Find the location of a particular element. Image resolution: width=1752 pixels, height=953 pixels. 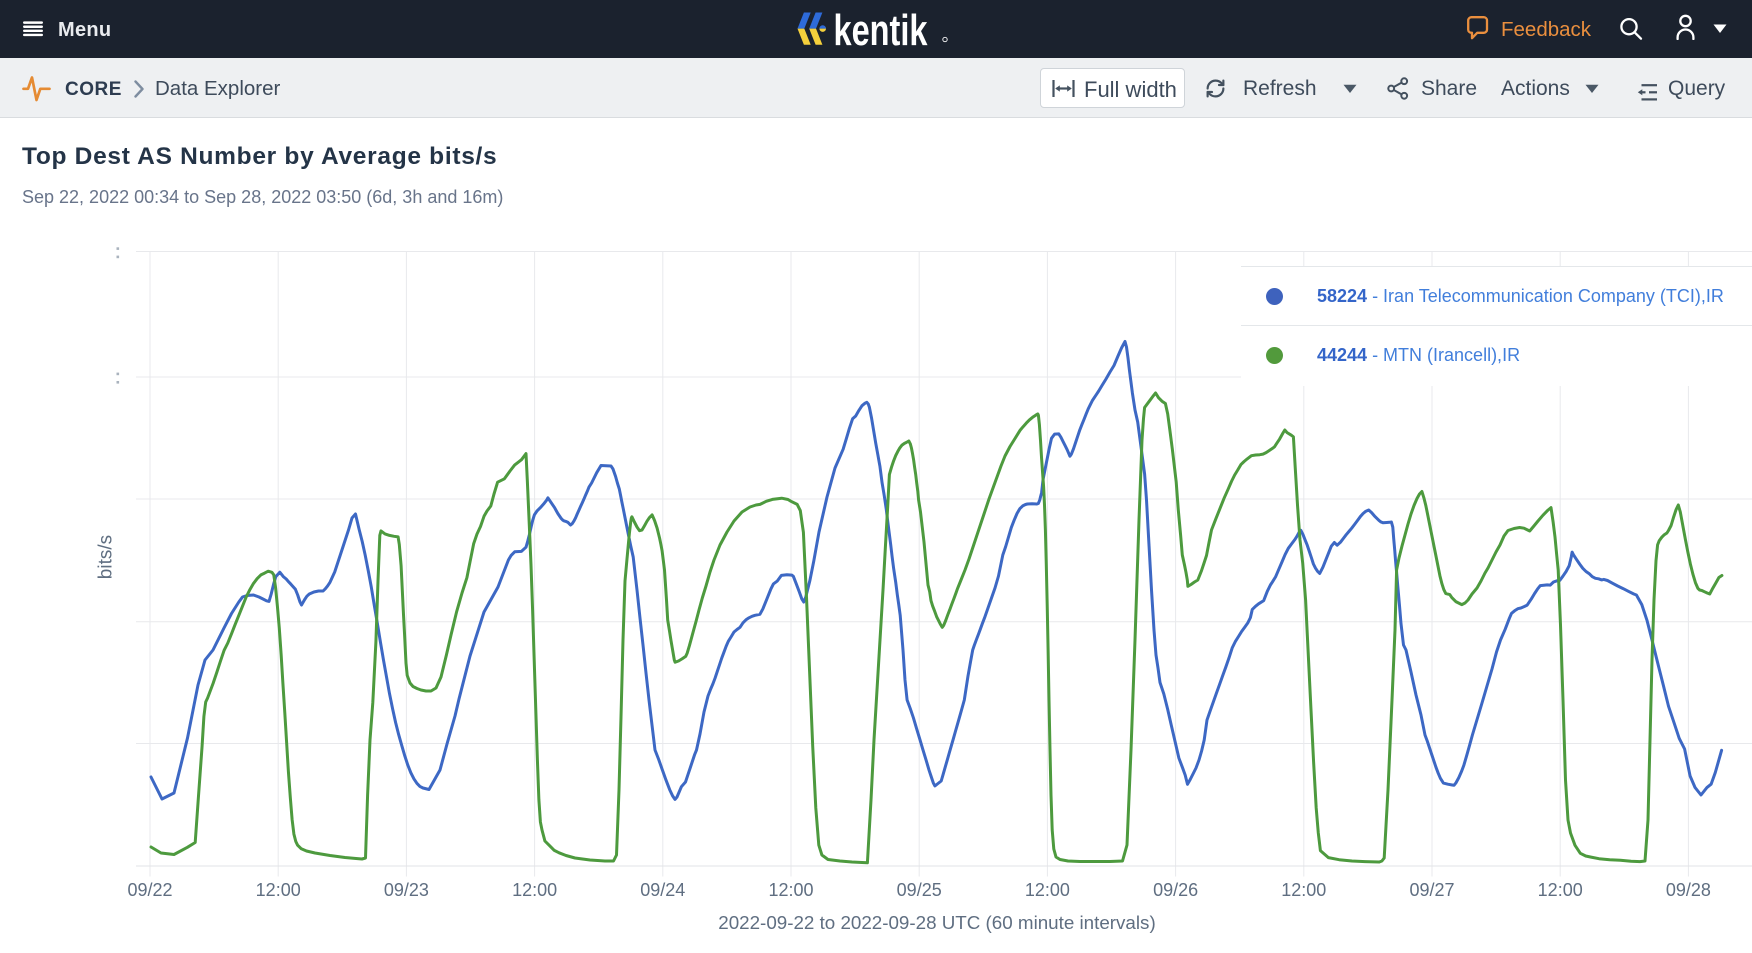

svg-text: 09/23 is located at coordinates (406, 890).